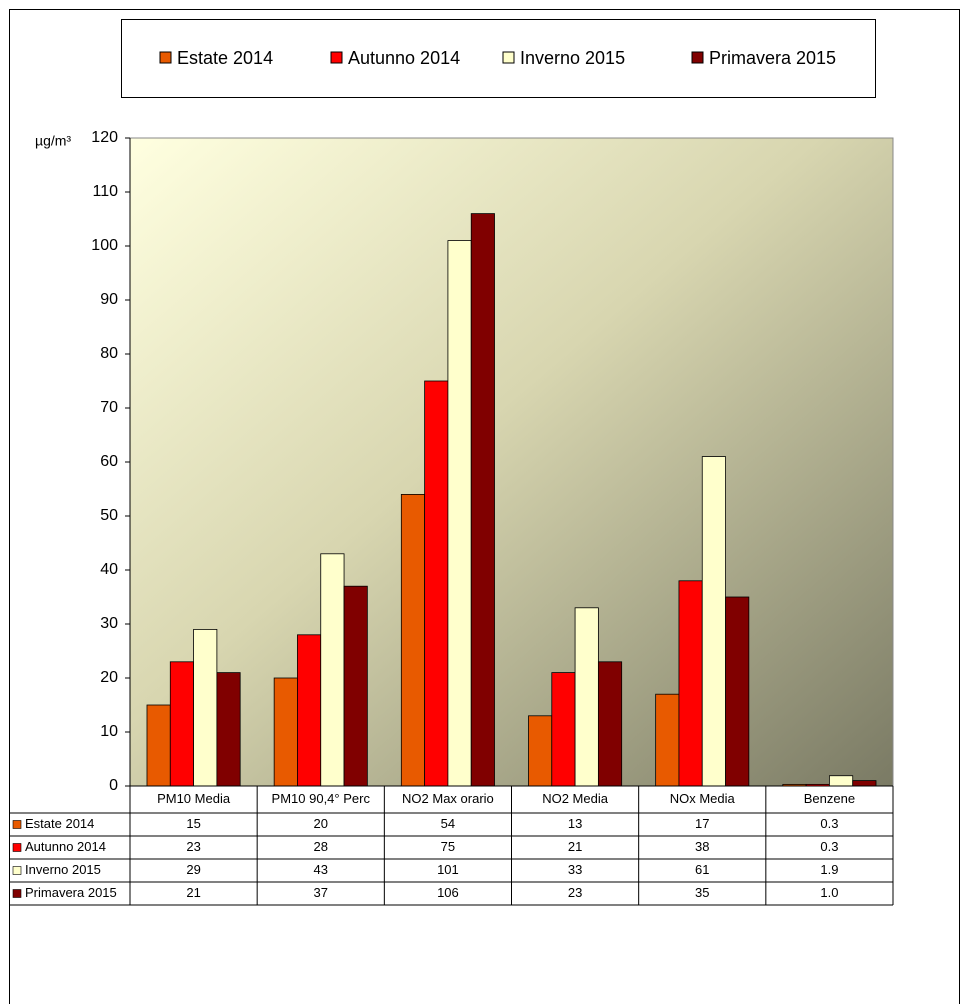  Describe the element at coordinates (194, 798) in the screenshot. I see `category-label: PM10 Media` at that location.